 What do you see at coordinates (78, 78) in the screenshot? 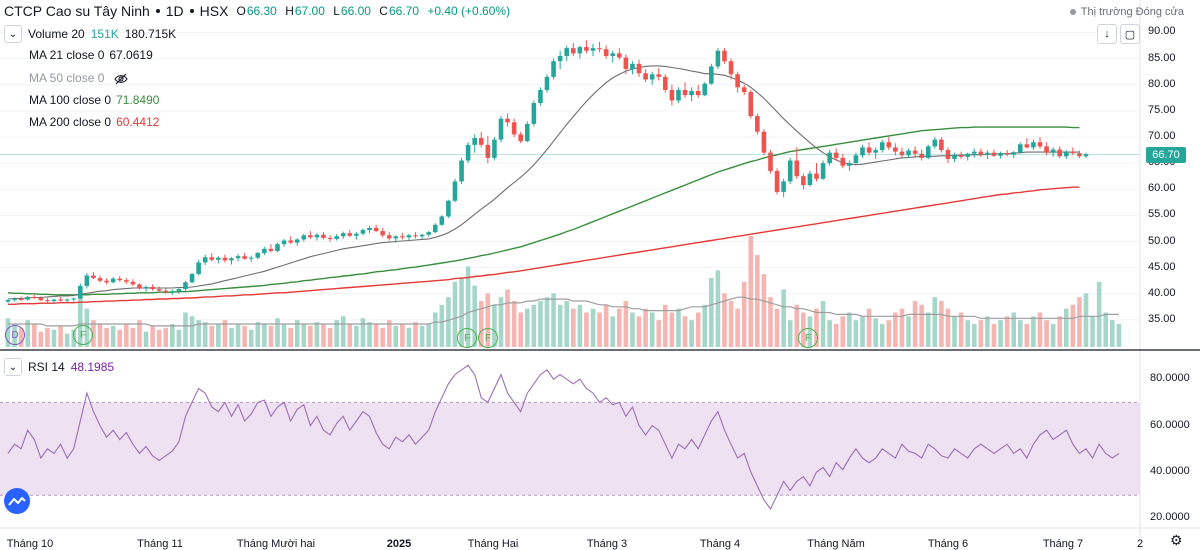
I see `ma50-legend: MA 50 close 0` at bounding box center [78, 78].